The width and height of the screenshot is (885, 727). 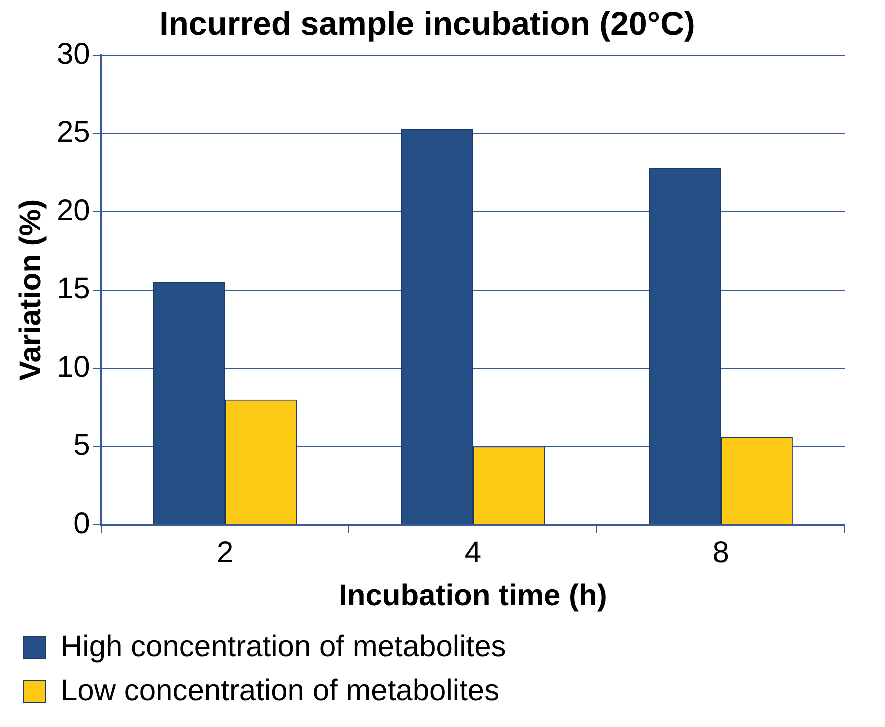 What do you see at coordinates (73, 54) in the screenshot?
I see `y-tick-label: 30` at bounding box center [73, 54].